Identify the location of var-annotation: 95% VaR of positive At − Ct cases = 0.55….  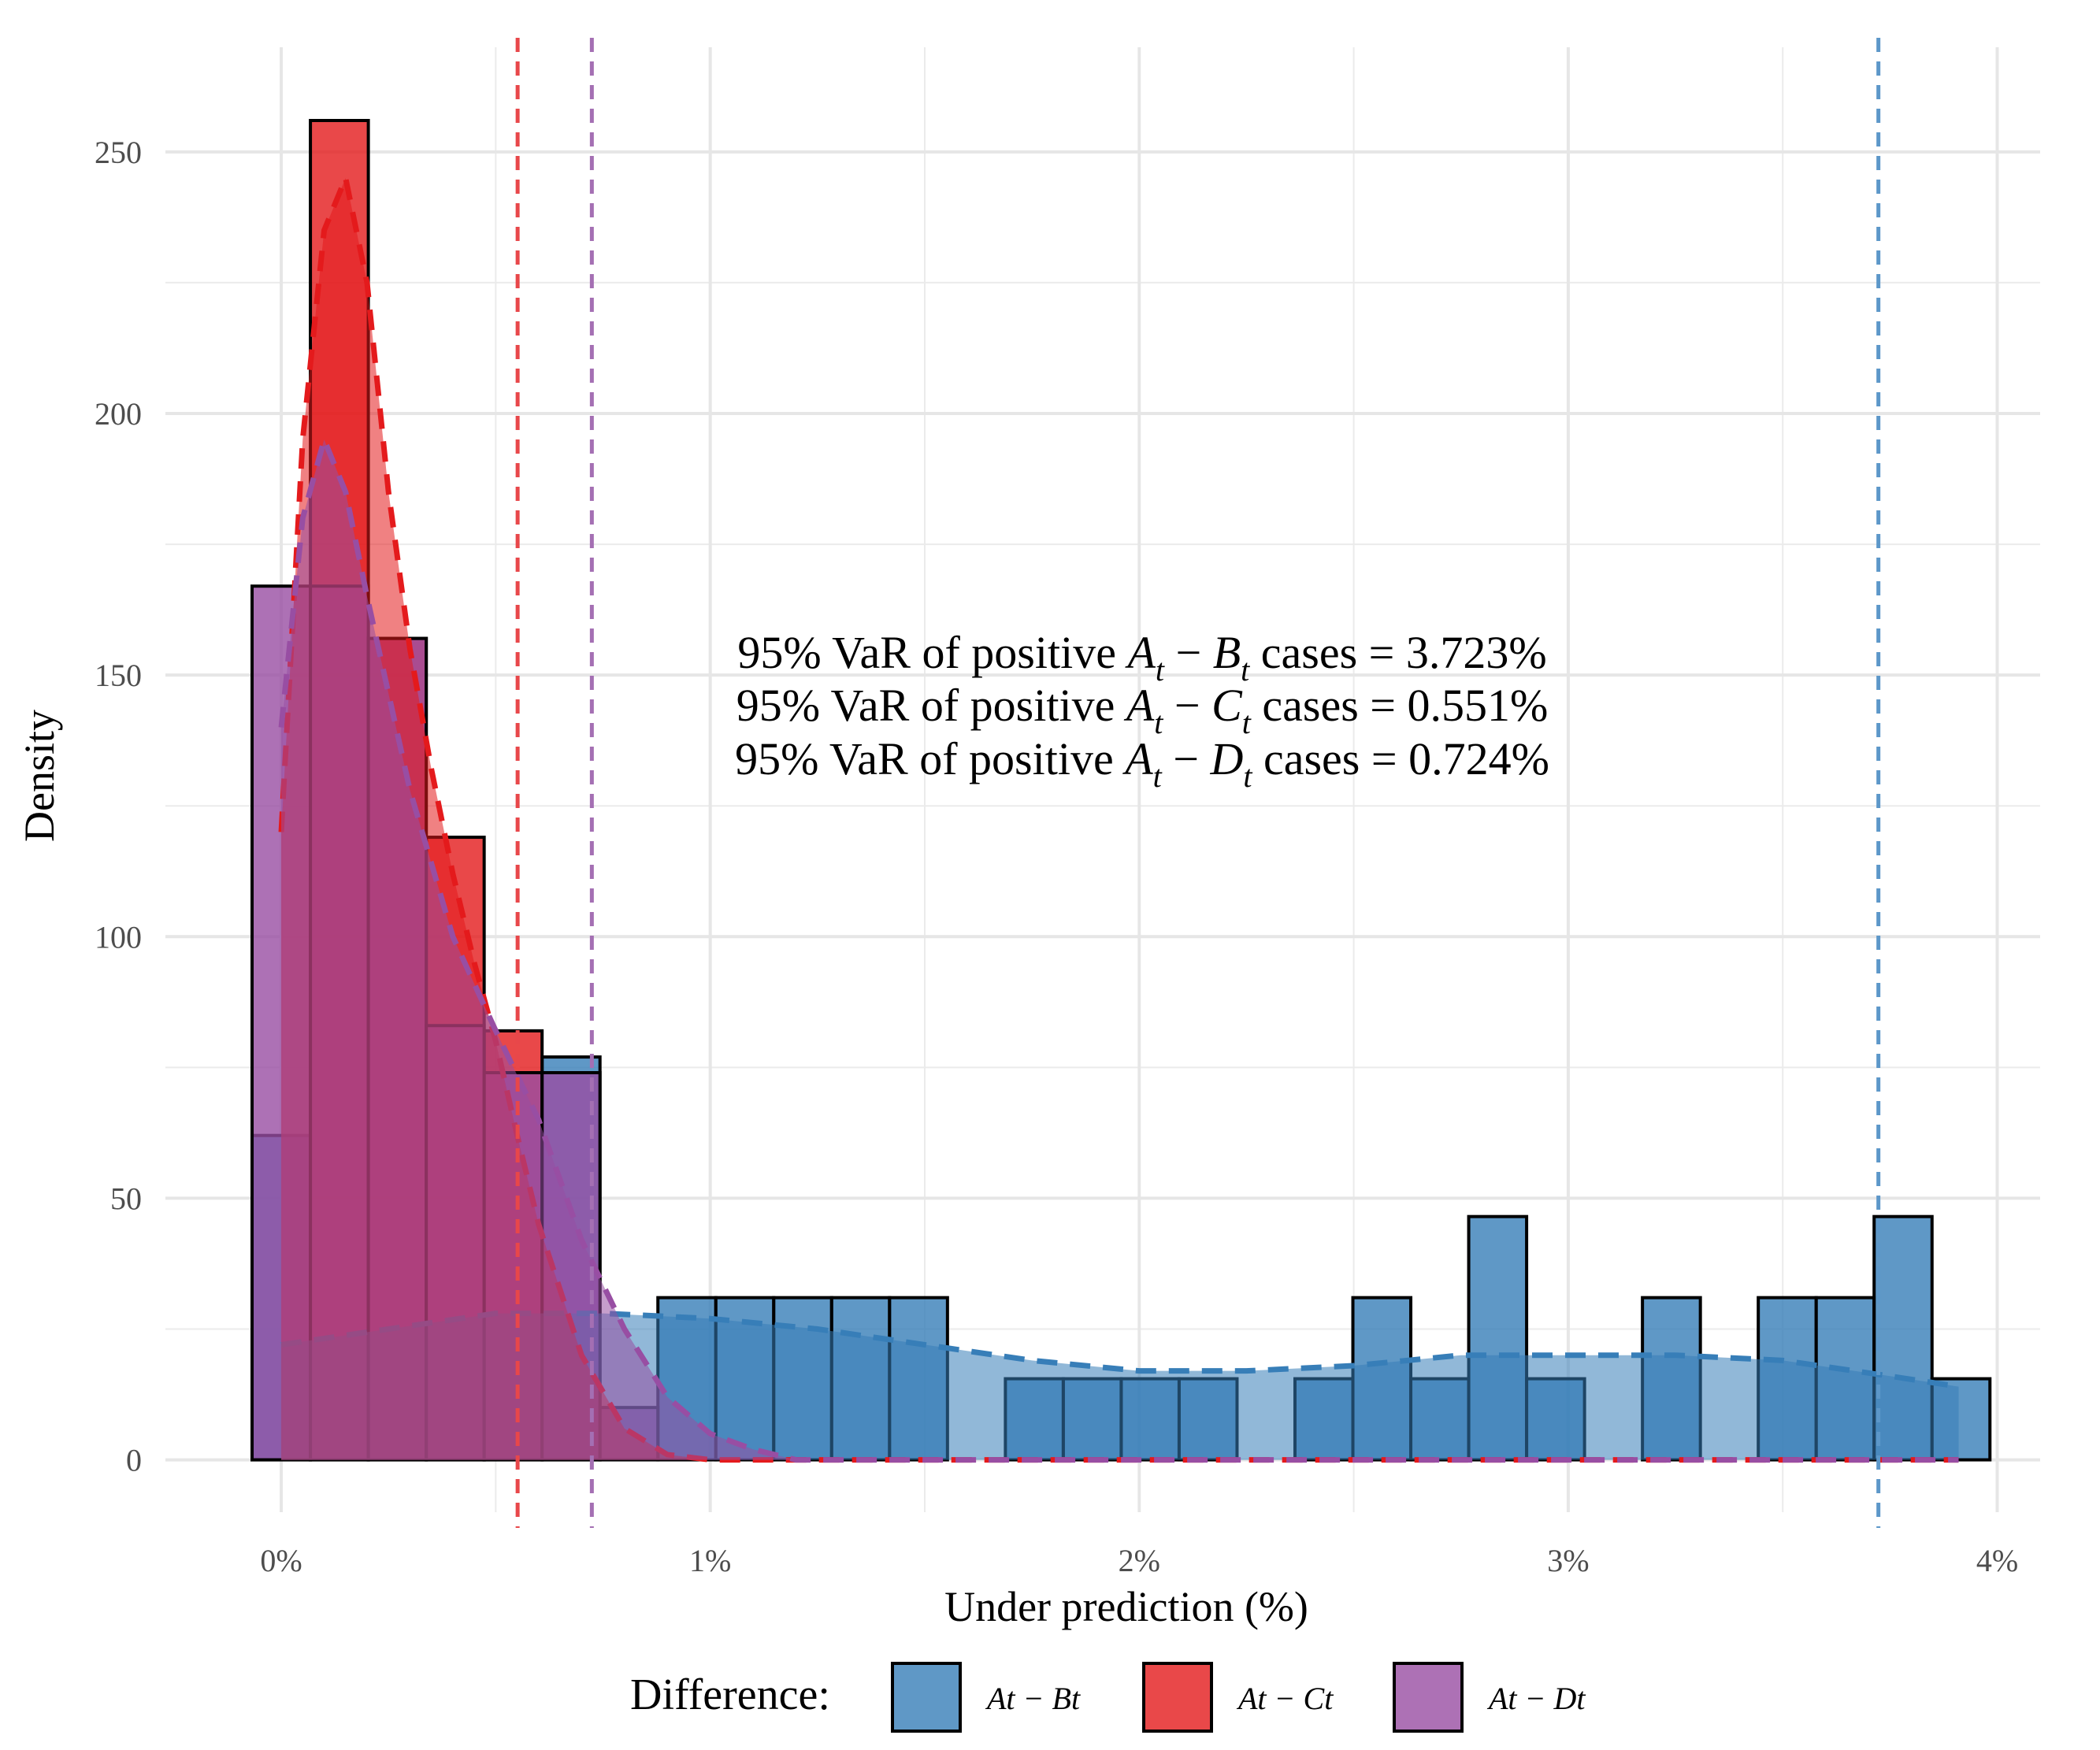
(1142, 710).